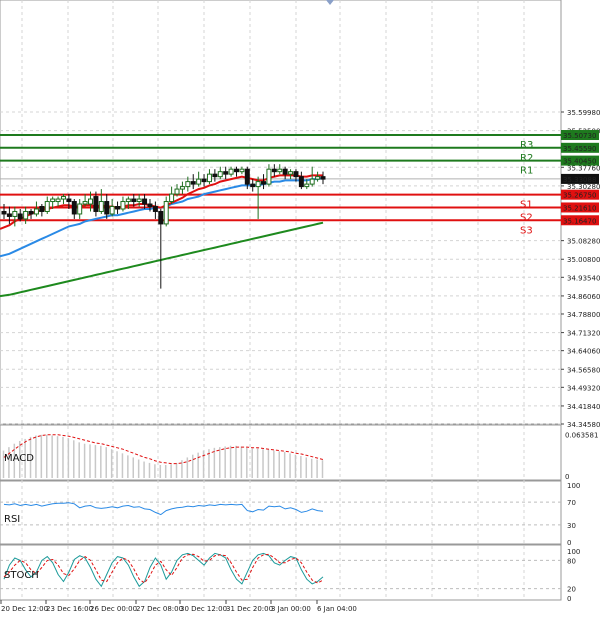 The width and height of the screenshot is (600, 620). I want to click on scroll-marker-icon, so click(330, 2).